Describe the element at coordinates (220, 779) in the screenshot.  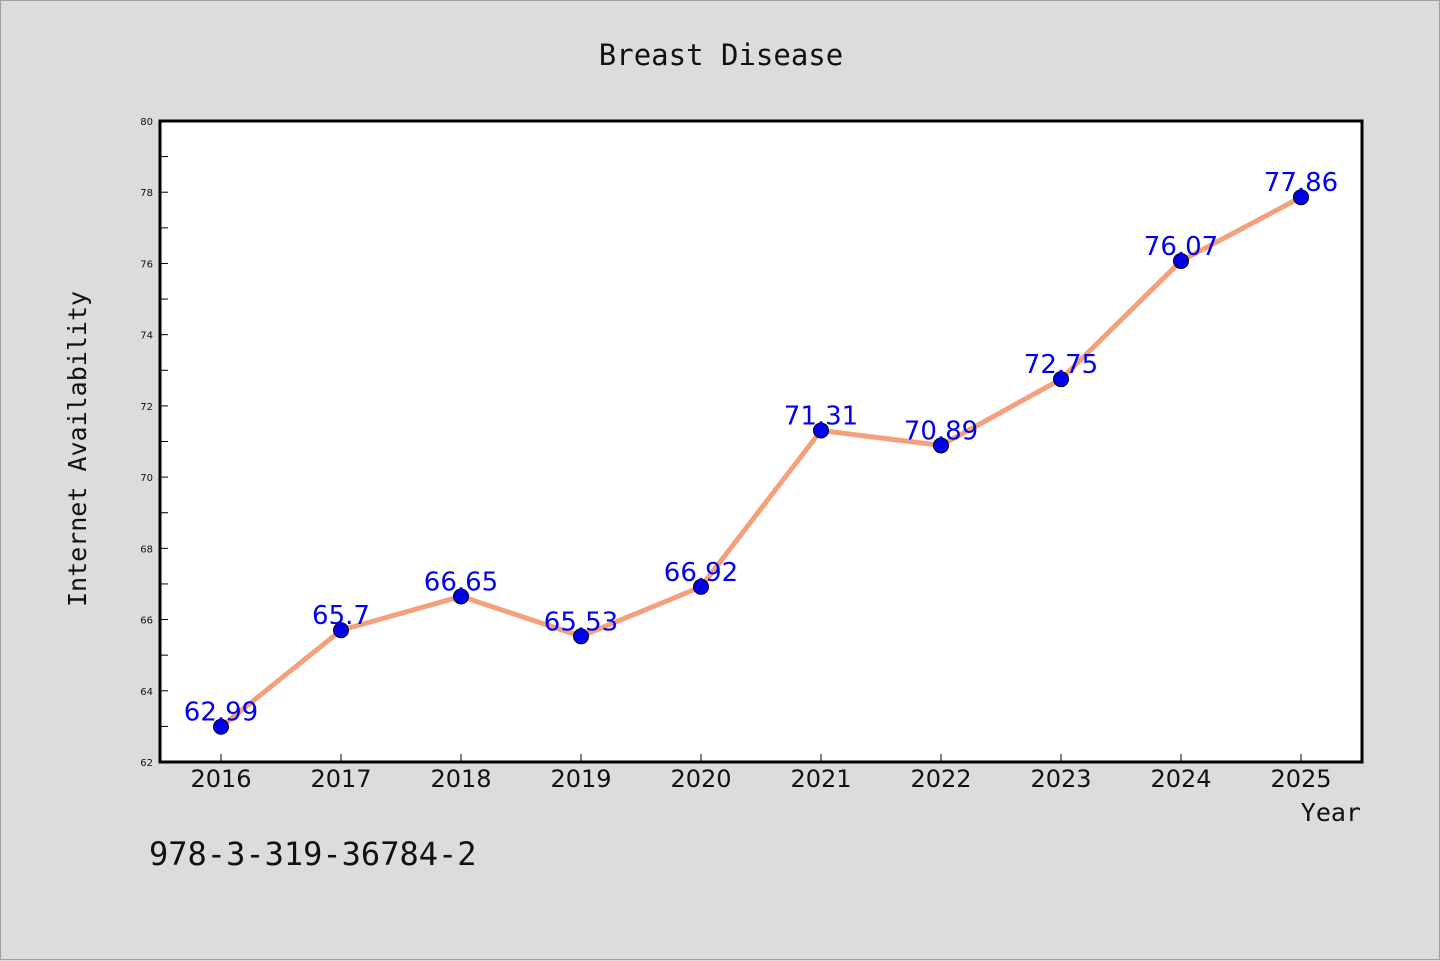
I see `x-tick-label: 2016` at that location.